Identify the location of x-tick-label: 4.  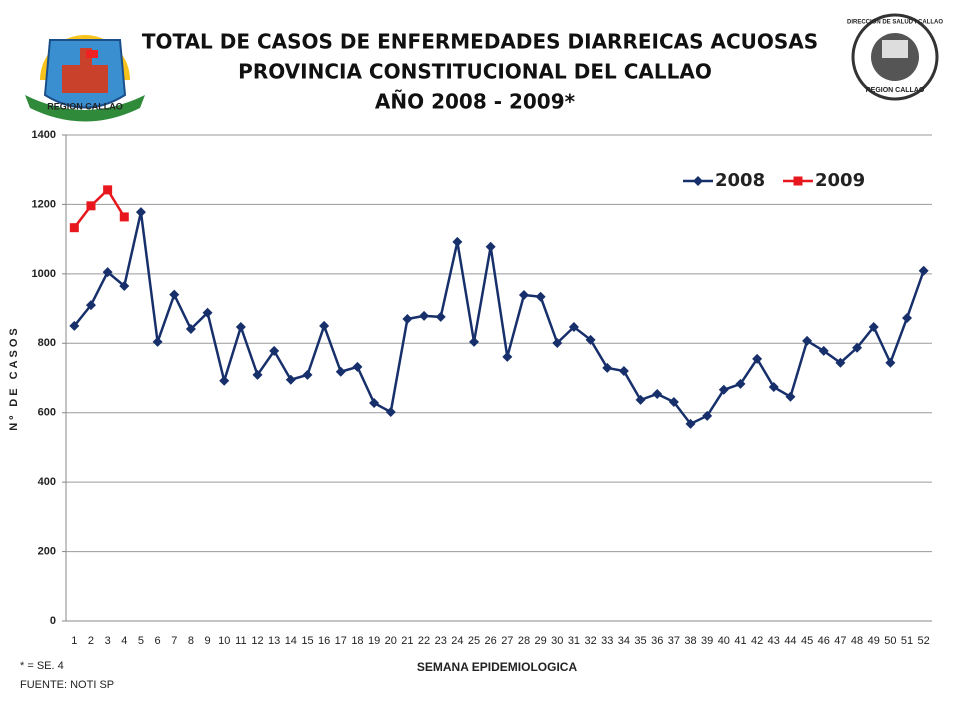
(124, 641).